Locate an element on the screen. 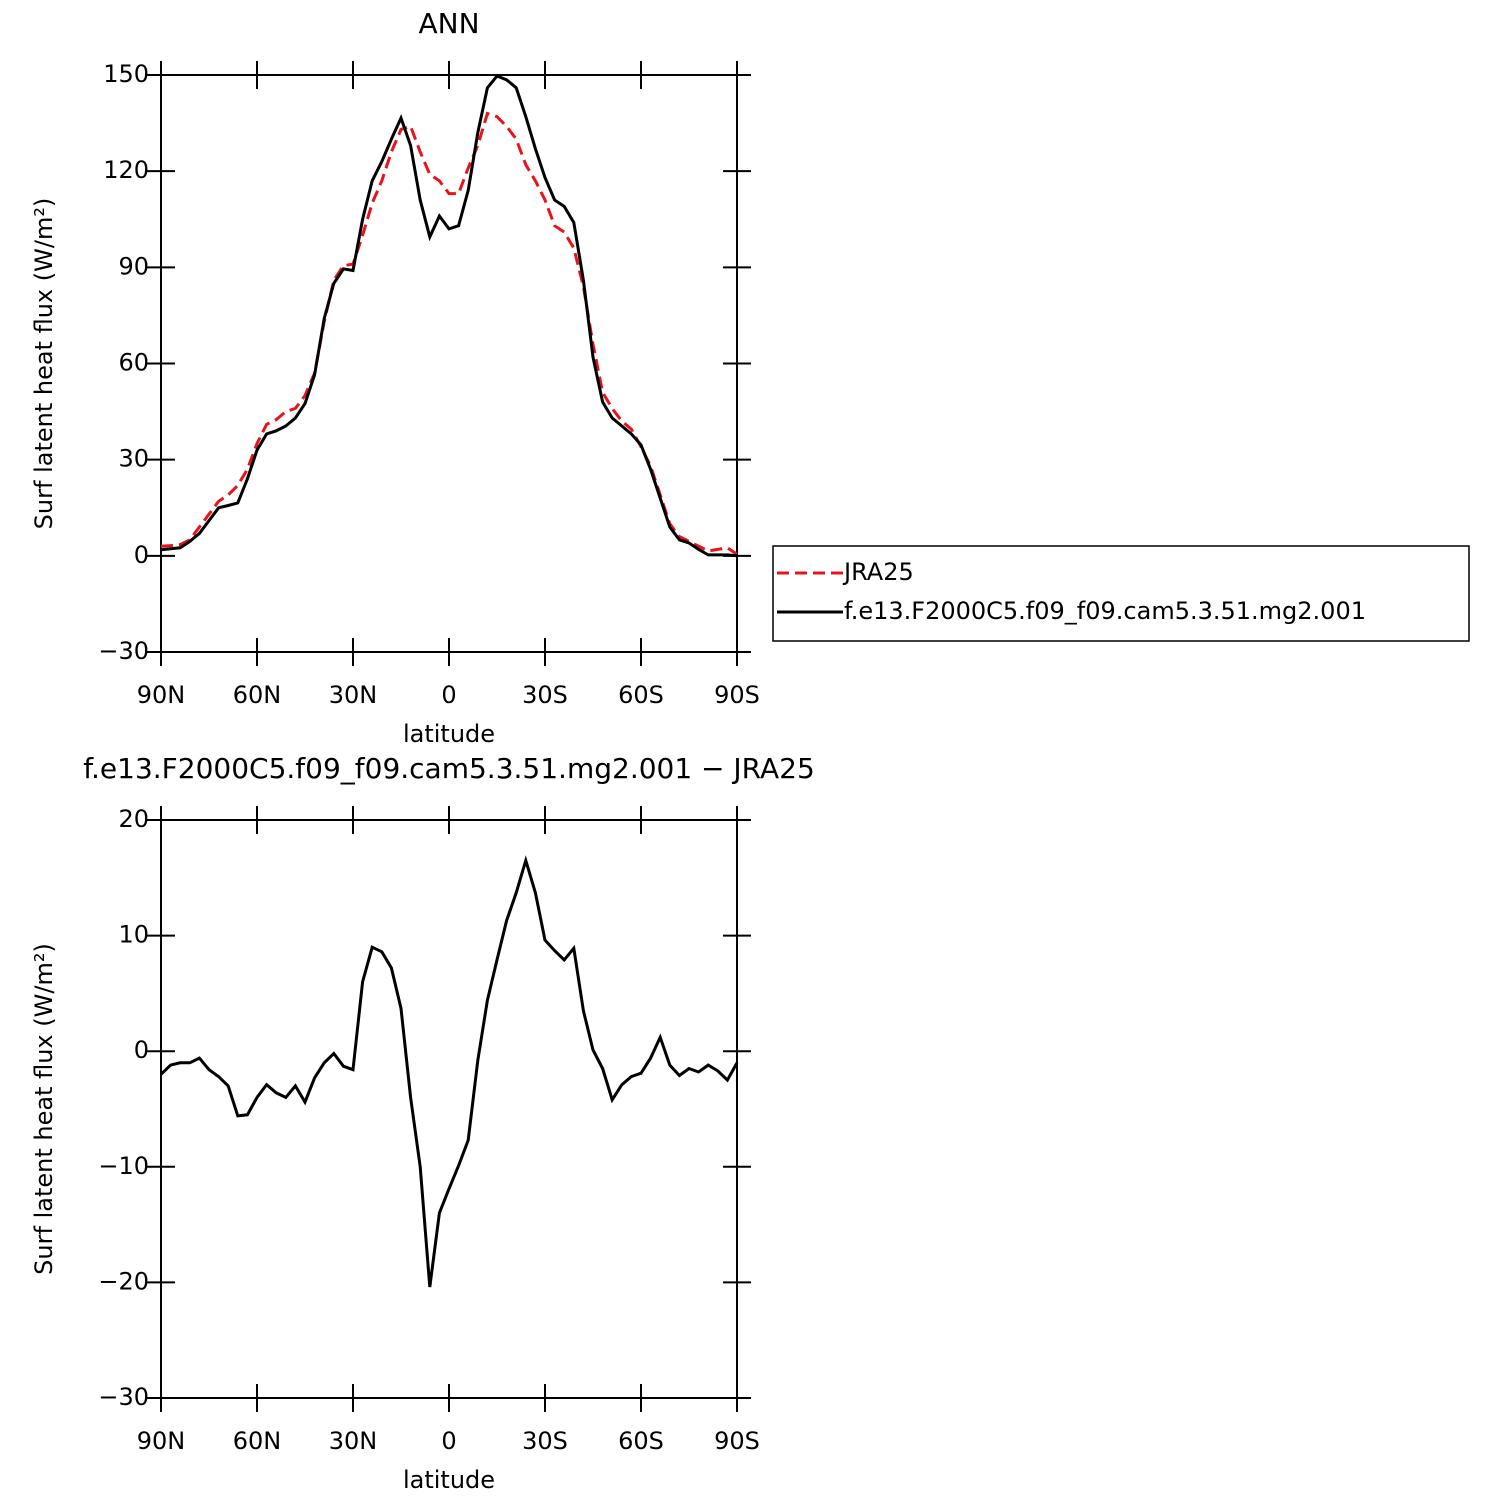 This screenshot has width=1499, height=1502. y-tick-label: 10 is located at coordinates (133, 935).